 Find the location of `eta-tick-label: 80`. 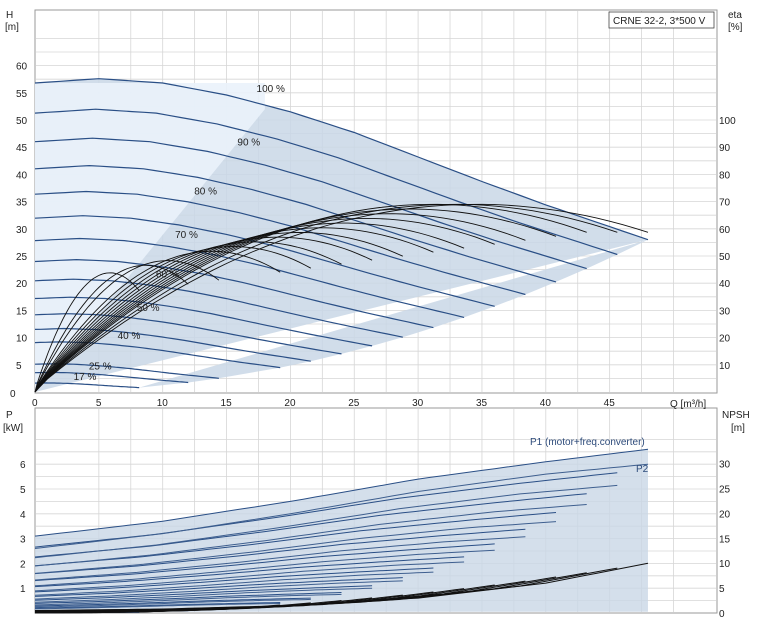

eta-tick-label: 80 is located at coordinates (725, 175).